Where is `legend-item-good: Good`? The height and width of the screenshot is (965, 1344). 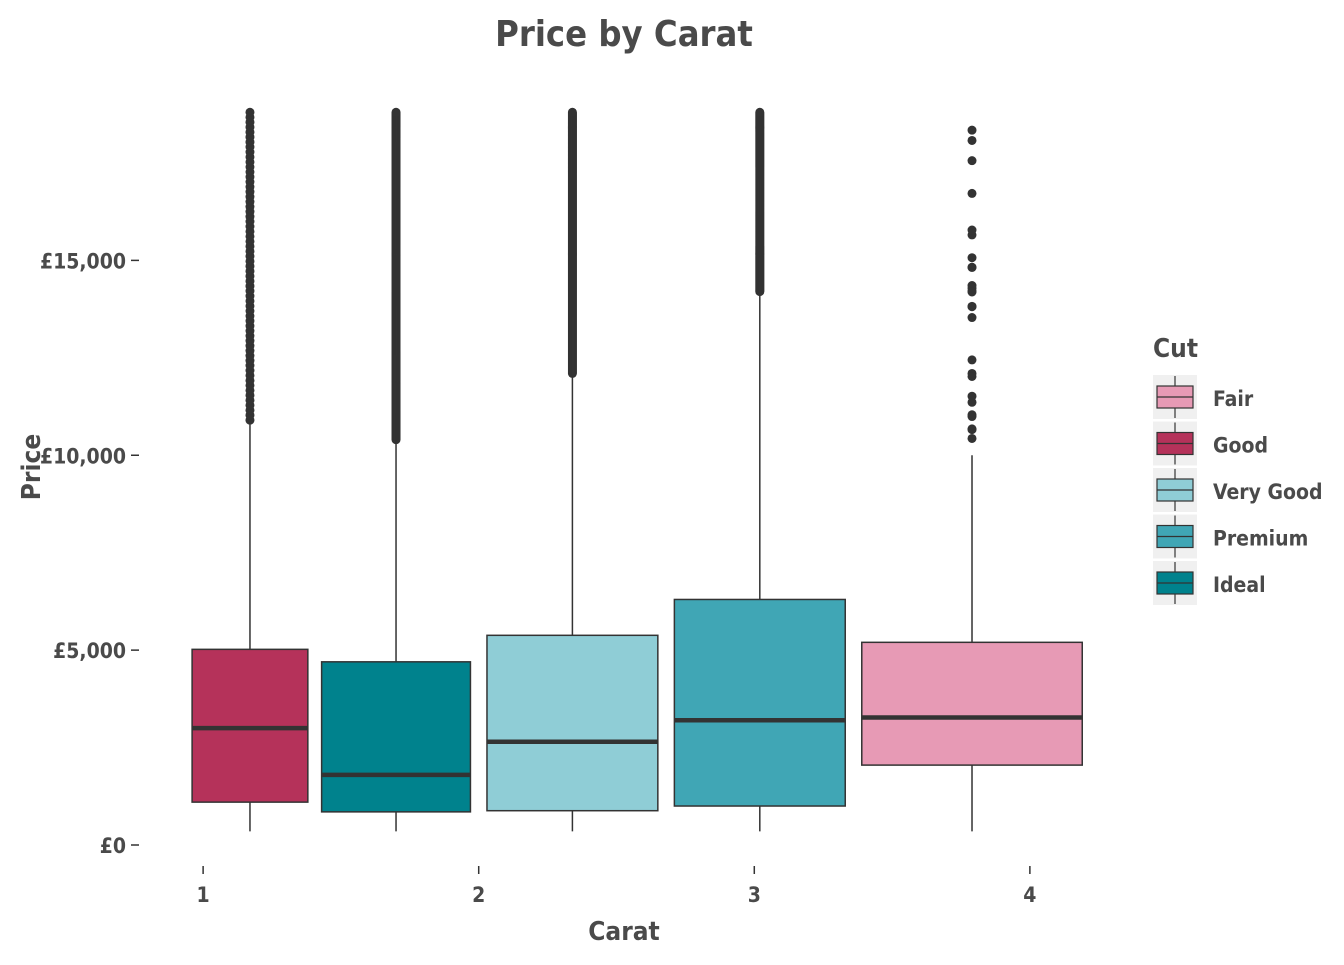
legend-item-good: Good is located at coordinates (1210, 443).